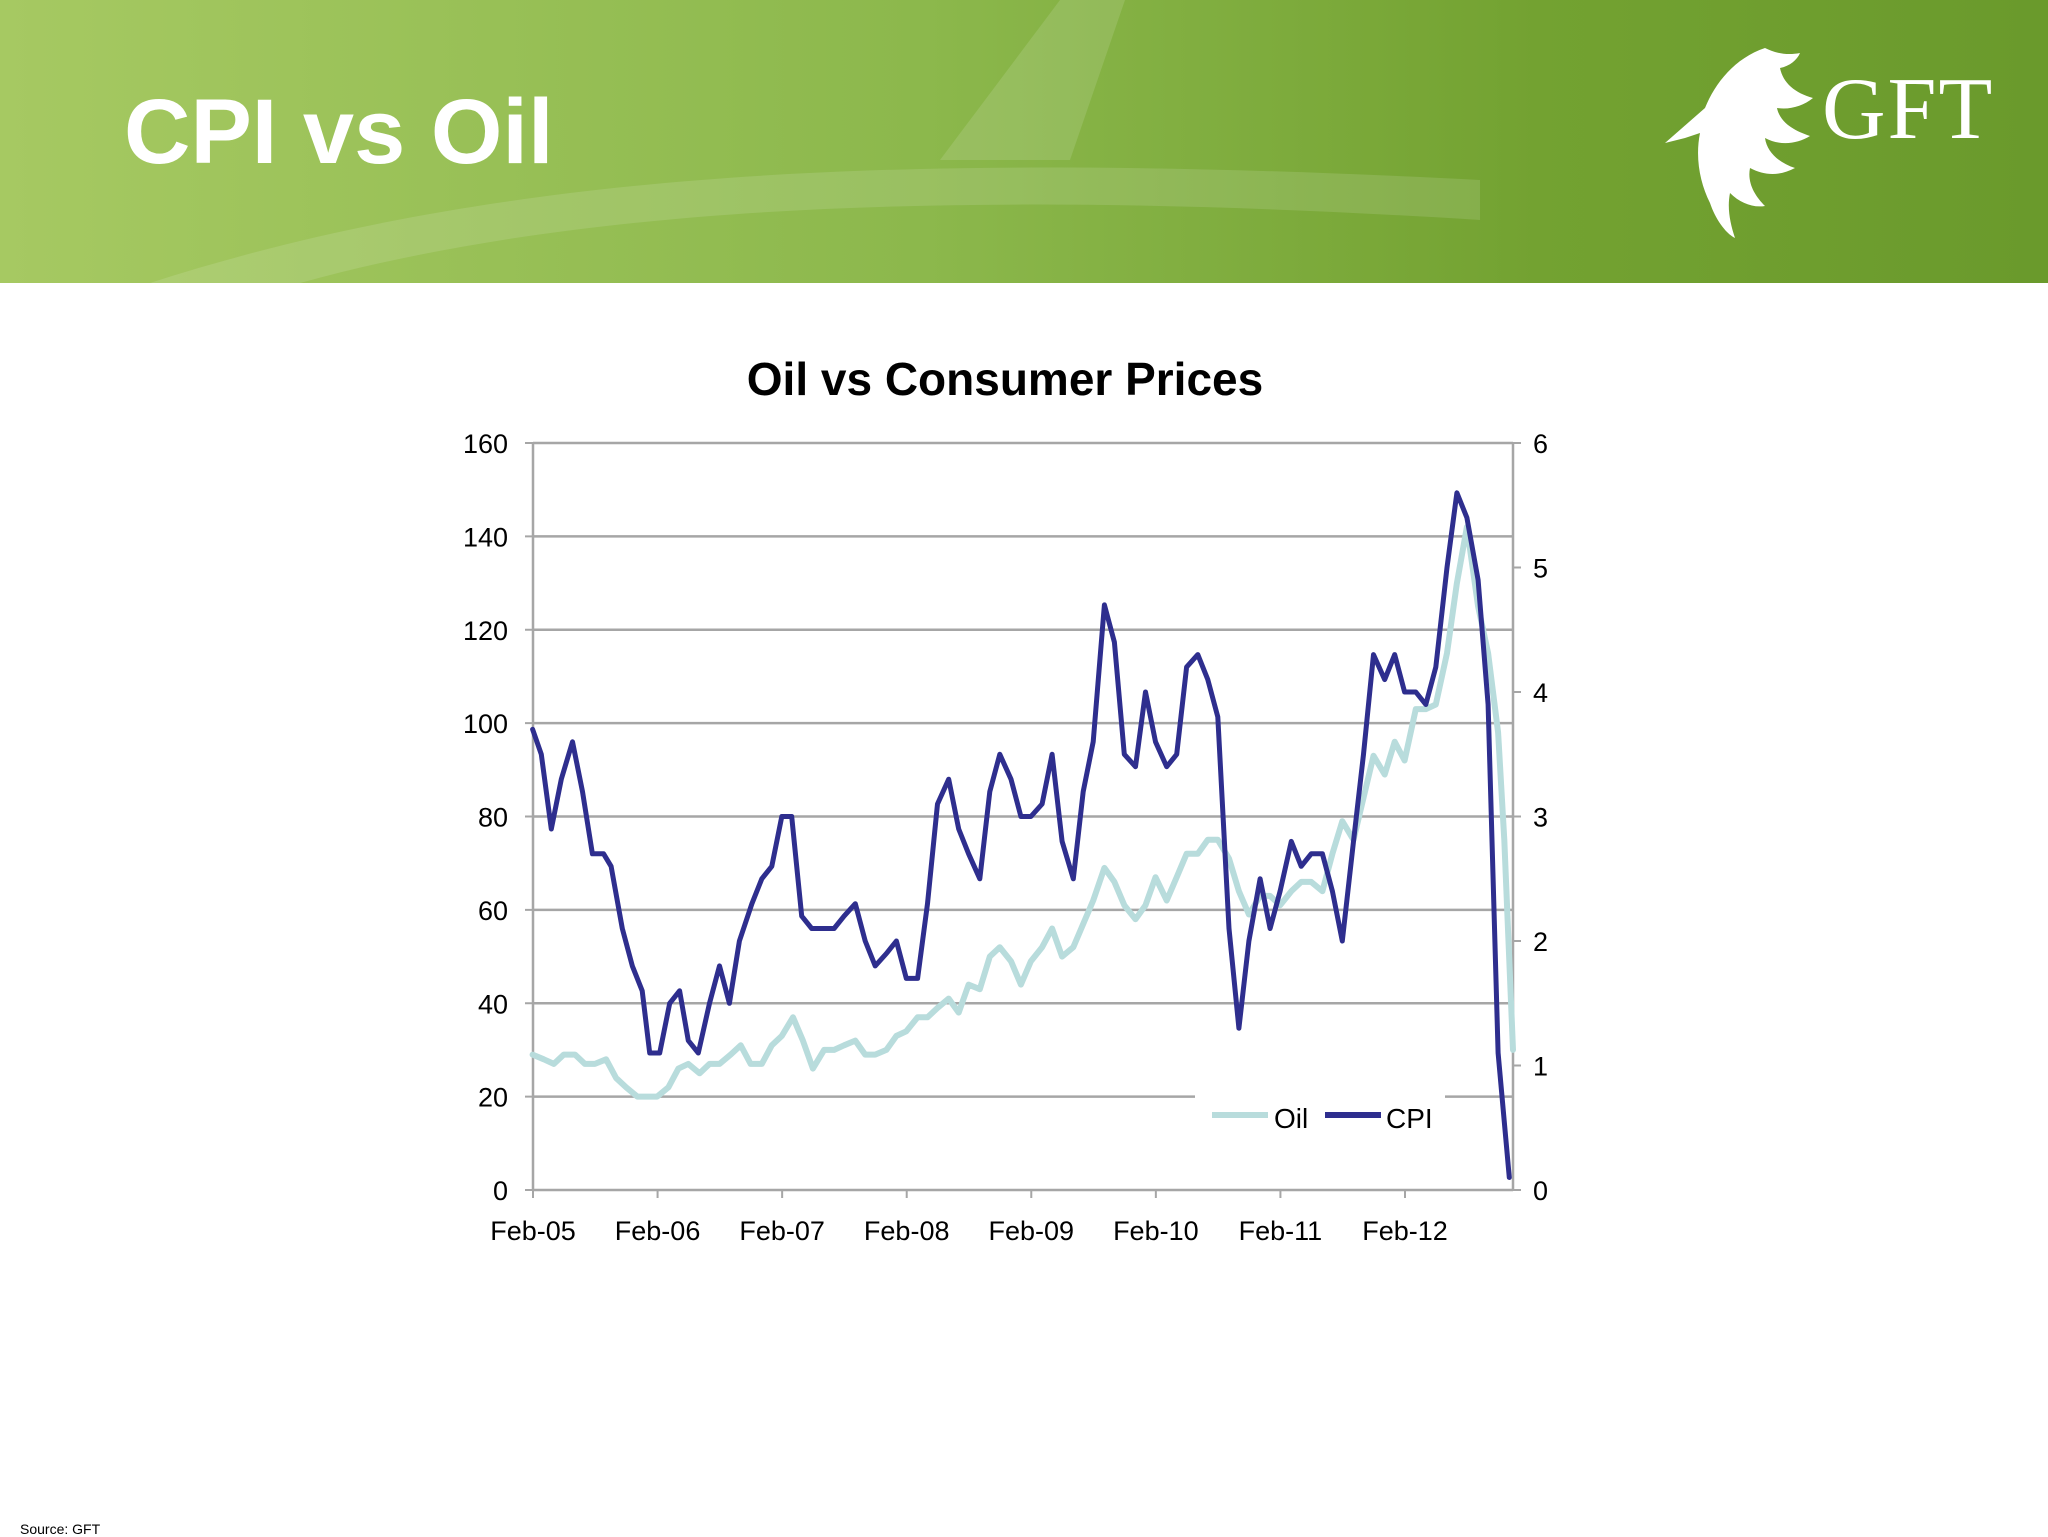 The width and height of the screenshot is (2048, 1537). Describe the element at coordinates (782, 1231) in the screenshot. I see `x-axis-tick-label: Feb-07` at that location.